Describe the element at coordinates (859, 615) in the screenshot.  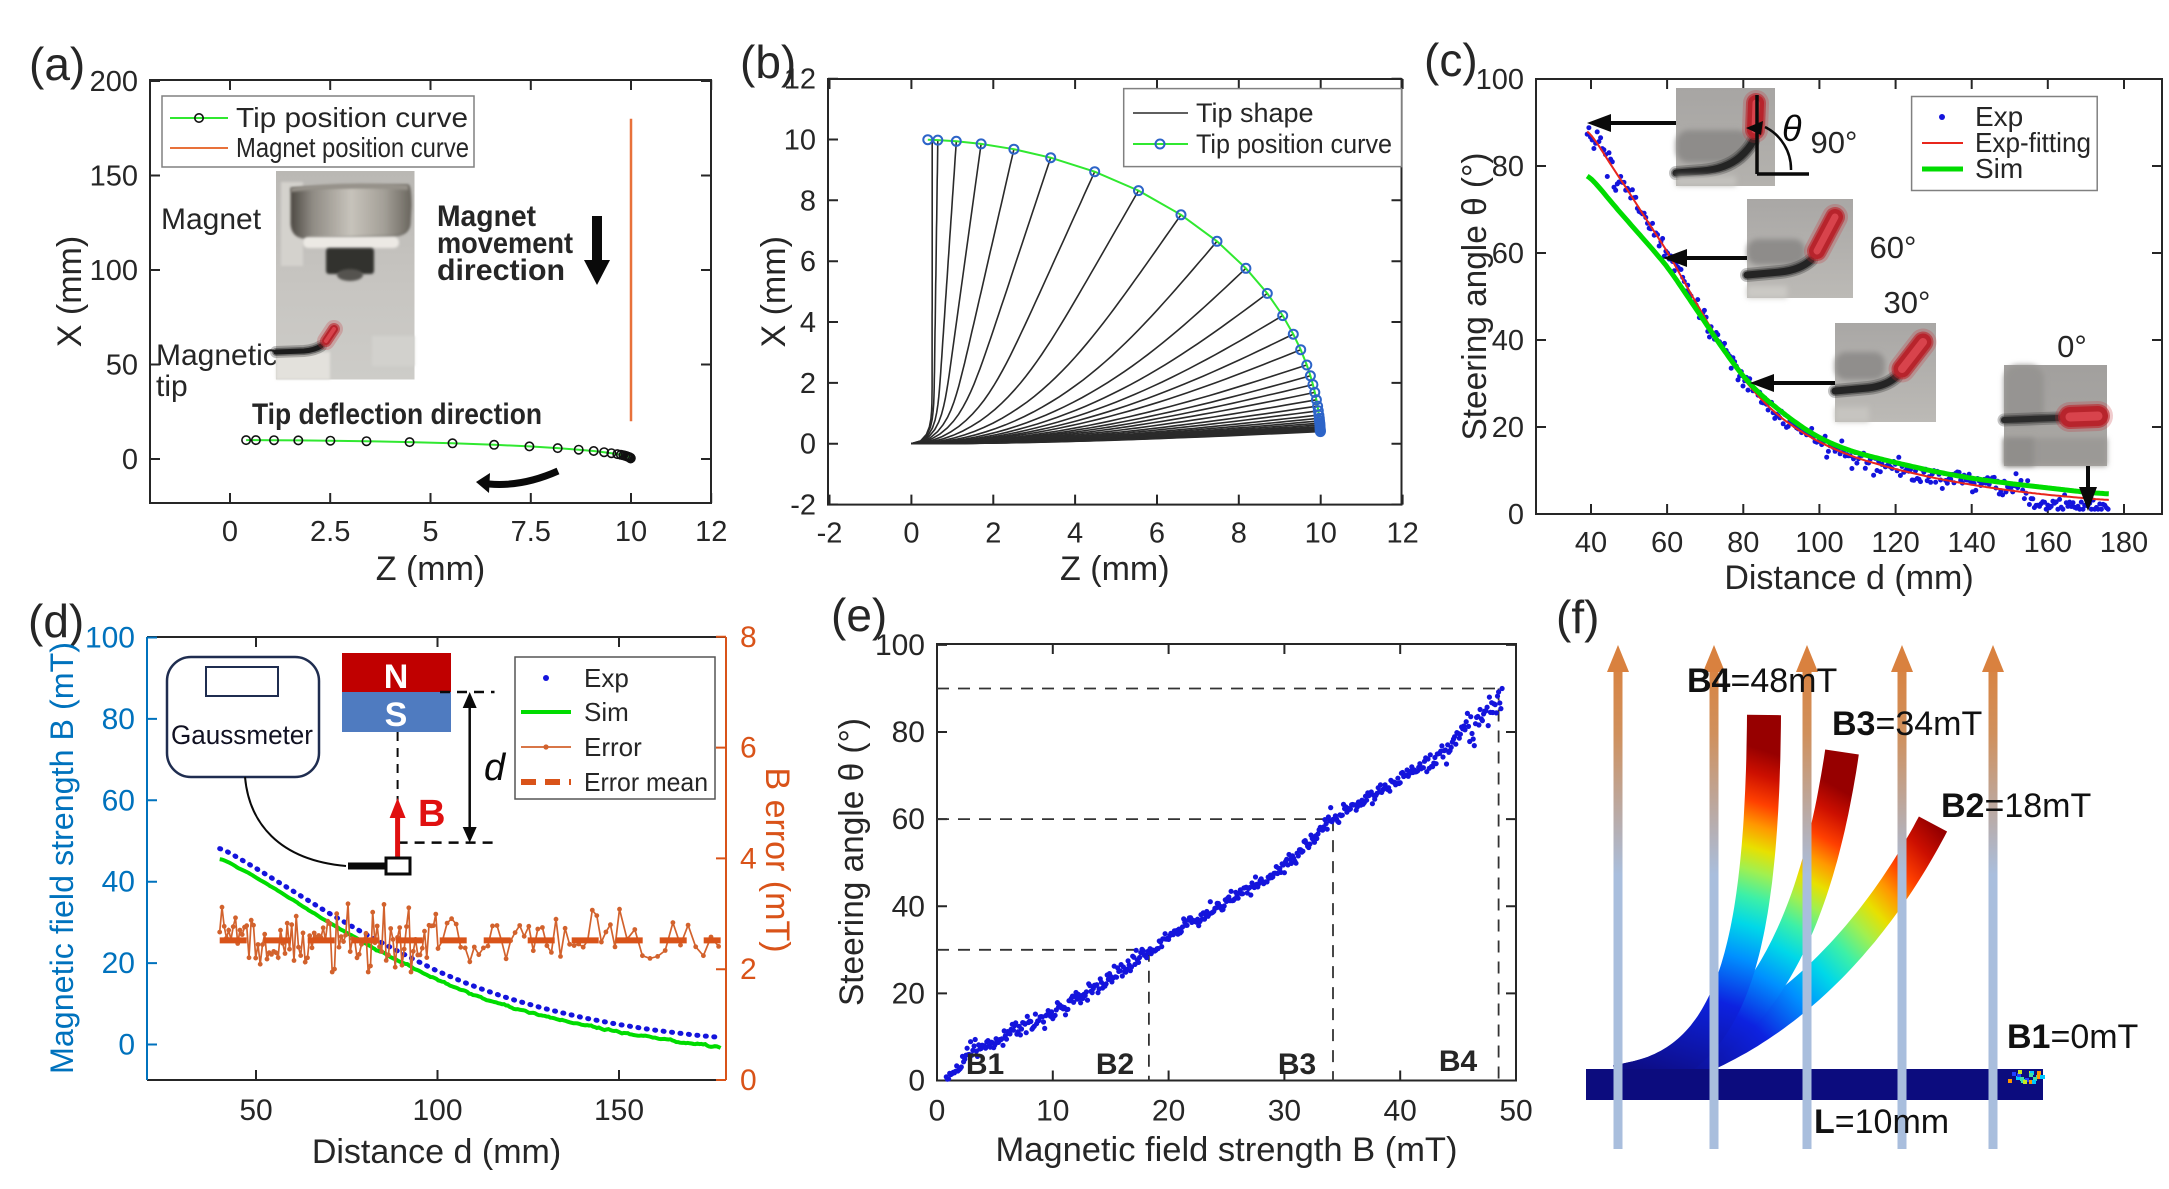
I see `svg-text: (e)` at that location.